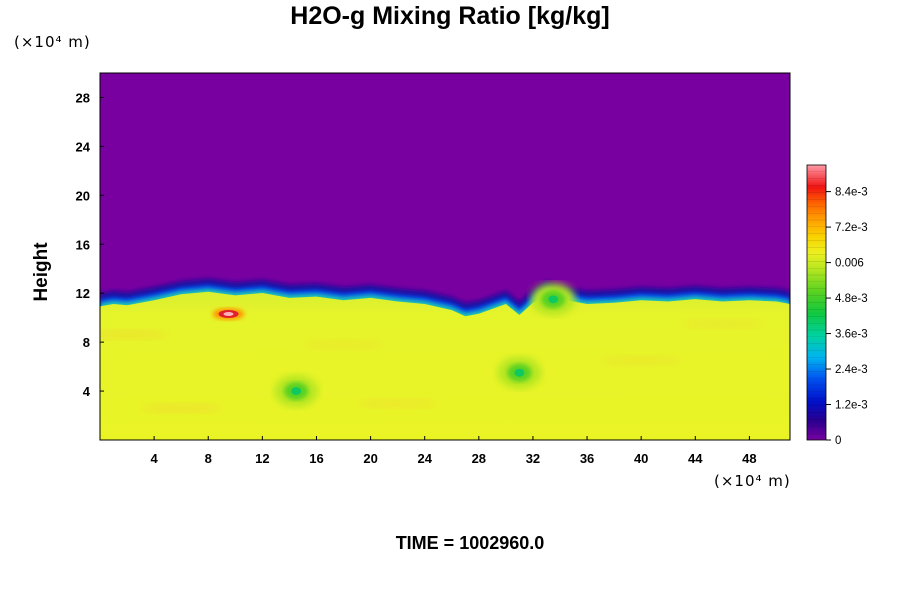  Describe the element at coordinates (83, 244) in the screenshot. I see `y-tick-label: 16` at that location.